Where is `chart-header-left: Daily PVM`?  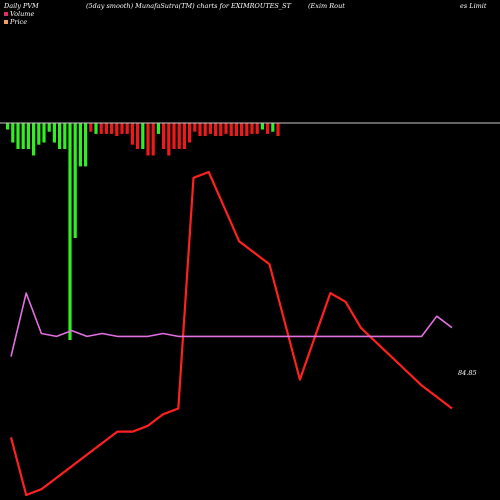
chart-header-left: Daily PVM is located at coordinates (21, 6).